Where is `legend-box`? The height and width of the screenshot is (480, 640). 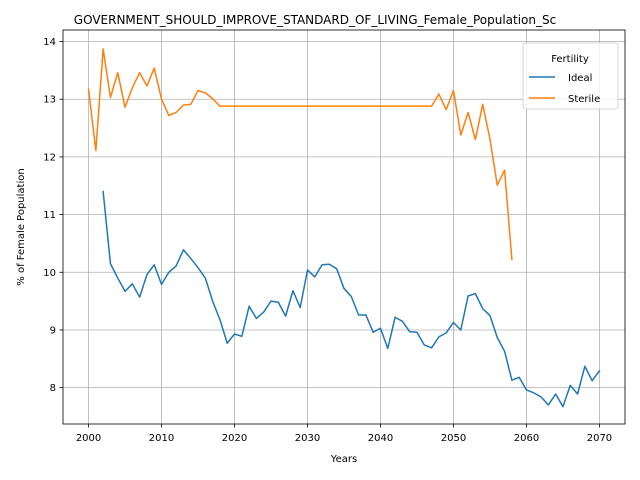
legend-box is located at coordinates (570, 76).